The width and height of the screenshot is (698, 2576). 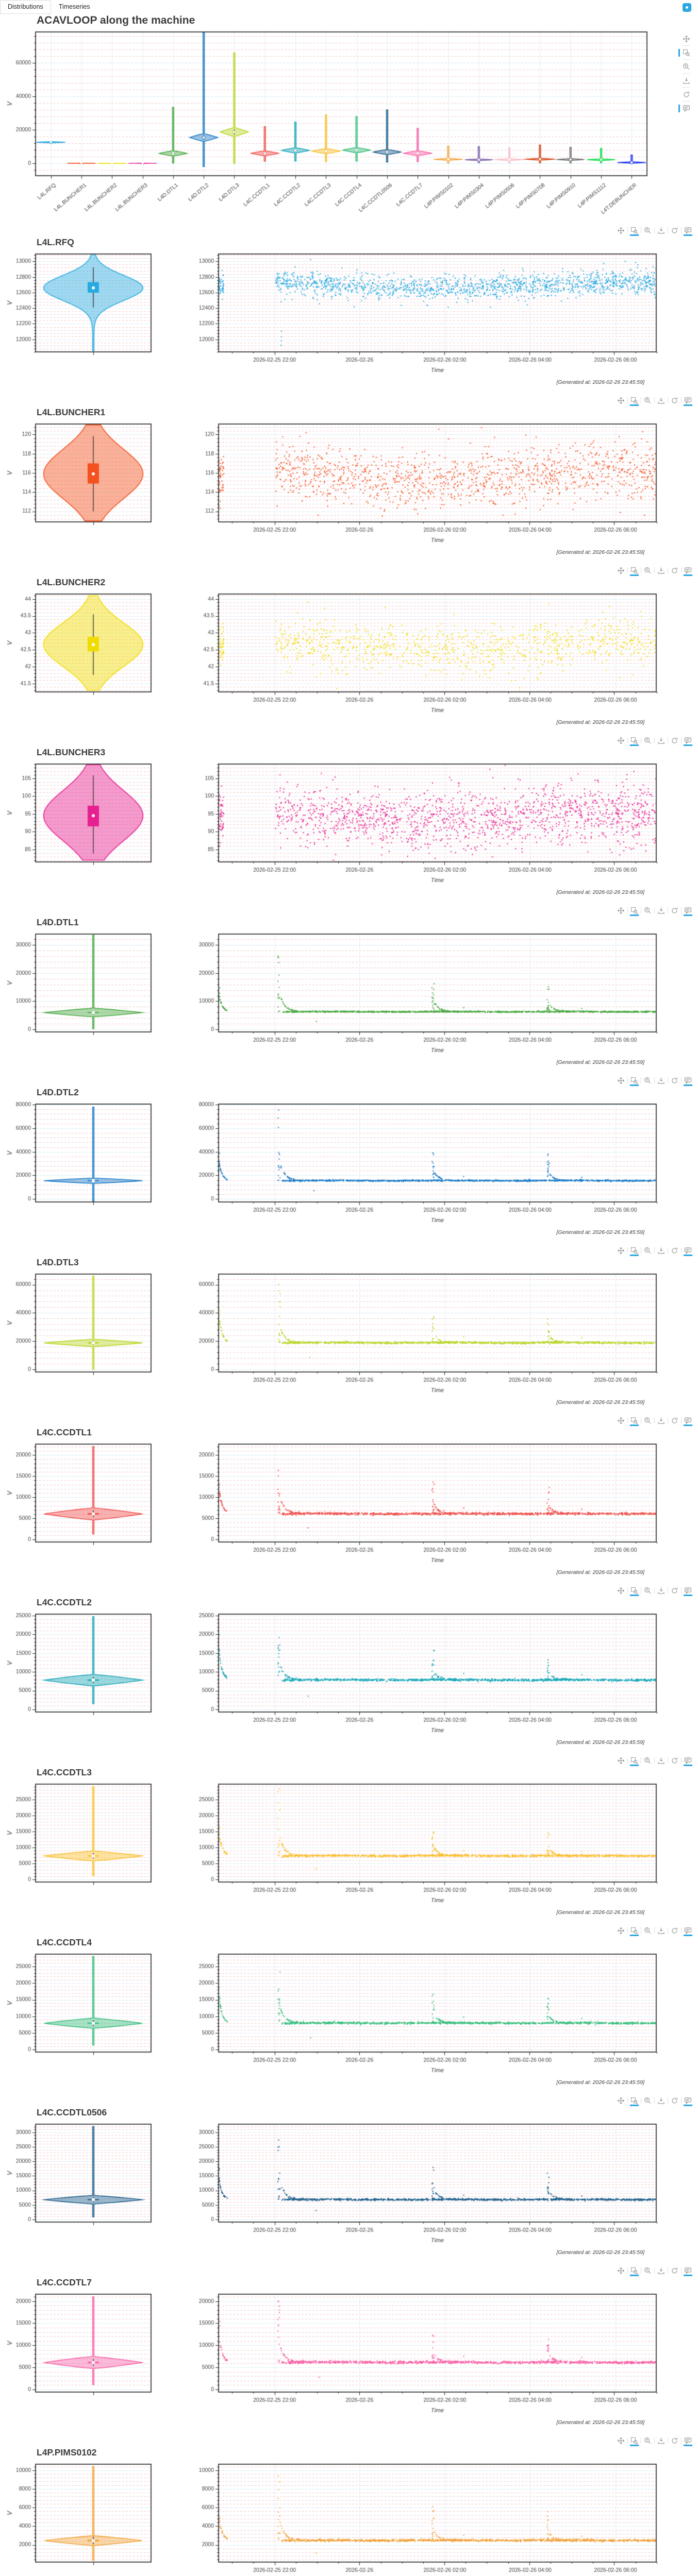 What do you see at coordinates (77, 645) in the screenshot?
I see `violin-chart-l4l-buncher2` at bounding box center [77, 645].